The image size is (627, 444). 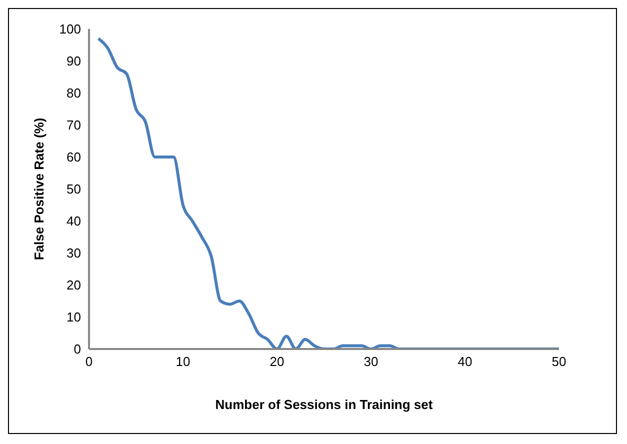 I want to click on y-tick-label: 30, so click(x=73, y=253).